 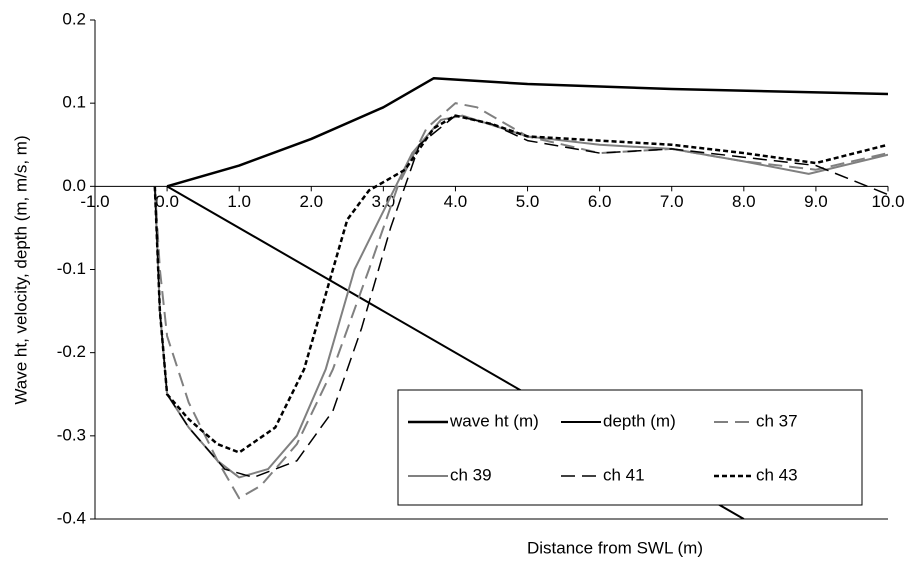 What do you see at coordinates (471, 474) in the screenshot?
I see `legend-label: ch 39` at bounding box center [471, 474].